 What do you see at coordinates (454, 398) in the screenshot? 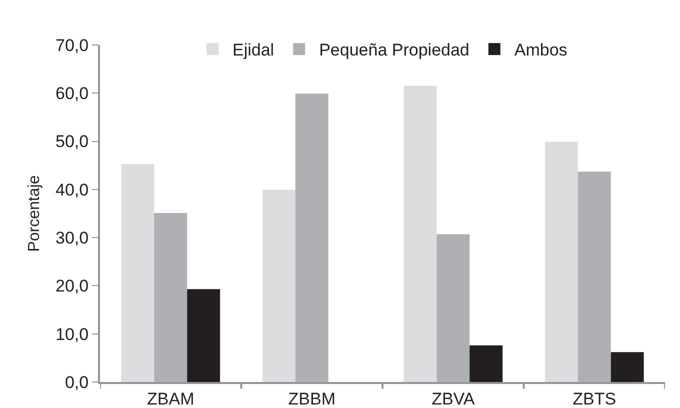
I see `x-tick-label: ZBVA` at bounding box center [454, 398].